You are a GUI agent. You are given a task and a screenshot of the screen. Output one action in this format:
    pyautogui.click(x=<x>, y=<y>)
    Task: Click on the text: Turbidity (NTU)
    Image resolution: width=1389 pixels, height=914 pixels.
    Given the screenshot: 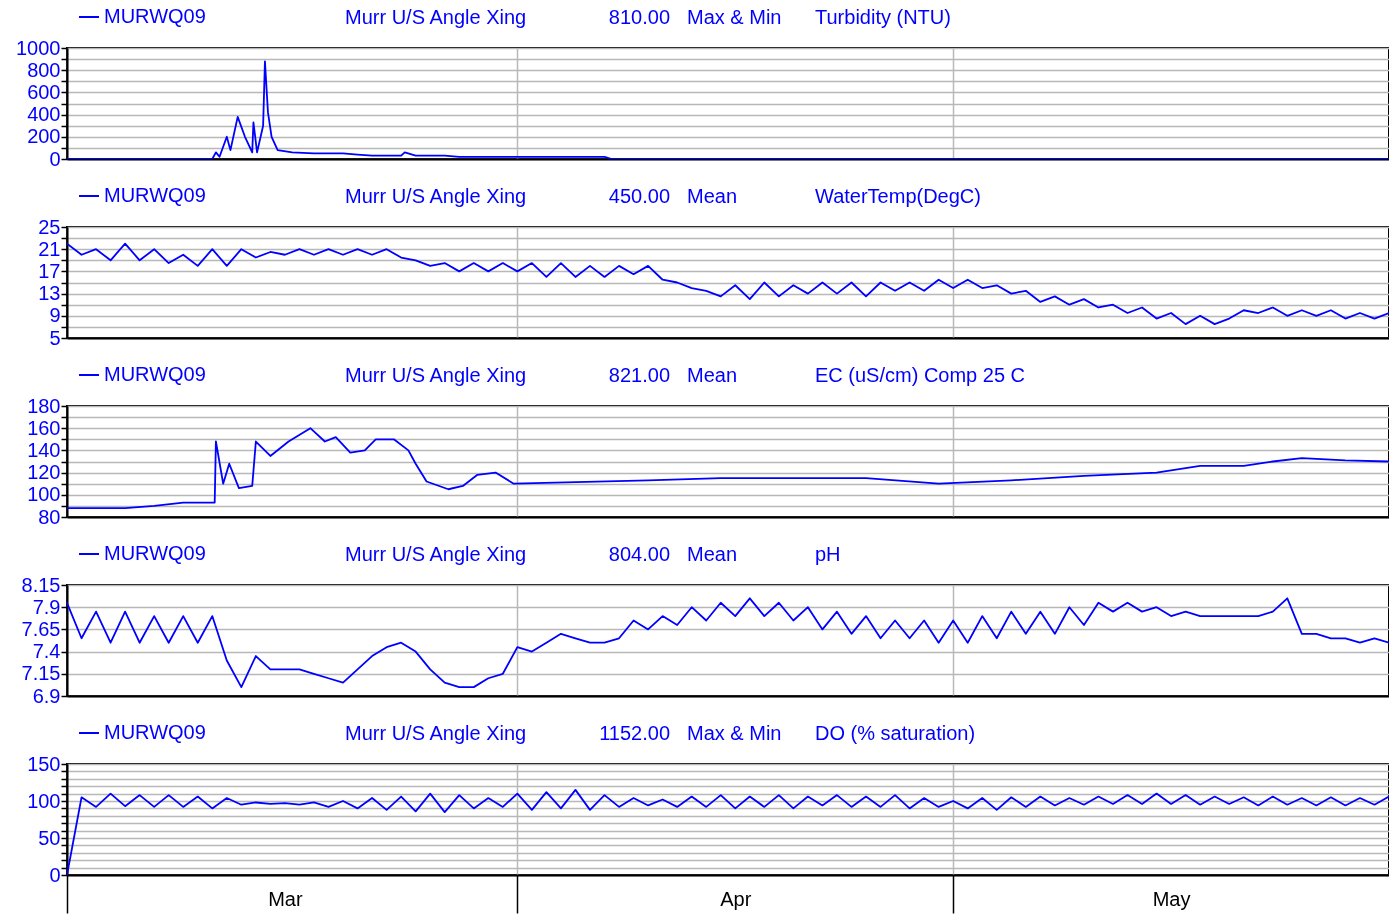 What is the action you would take?
    pyautogui.click(x=883, y=17)
    